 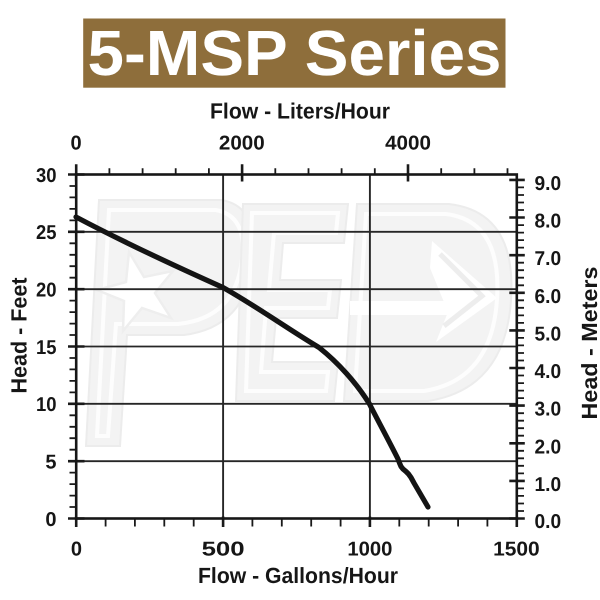 What do you see at coordinates (369, 550) in the screenshot?
I see `svg-text: 1000` at bounding box center [369, 550].